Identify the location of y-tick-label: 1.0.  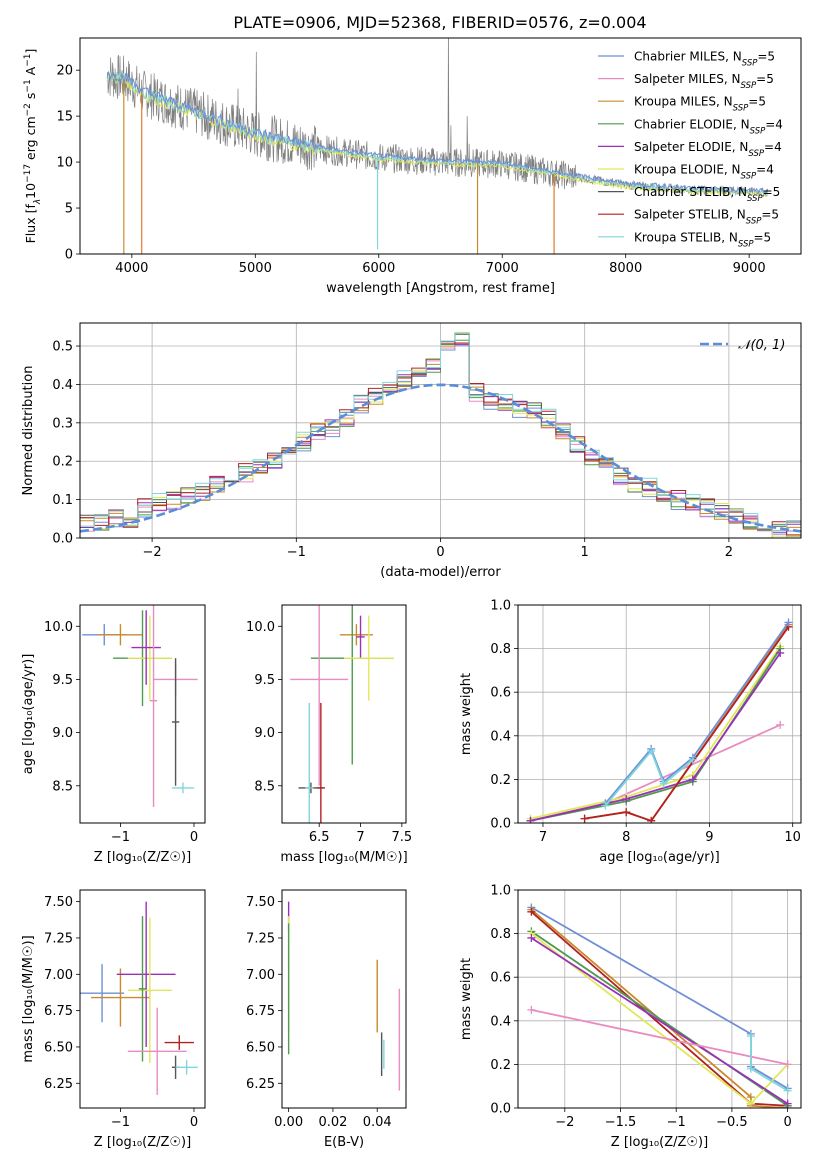
(500, 891).